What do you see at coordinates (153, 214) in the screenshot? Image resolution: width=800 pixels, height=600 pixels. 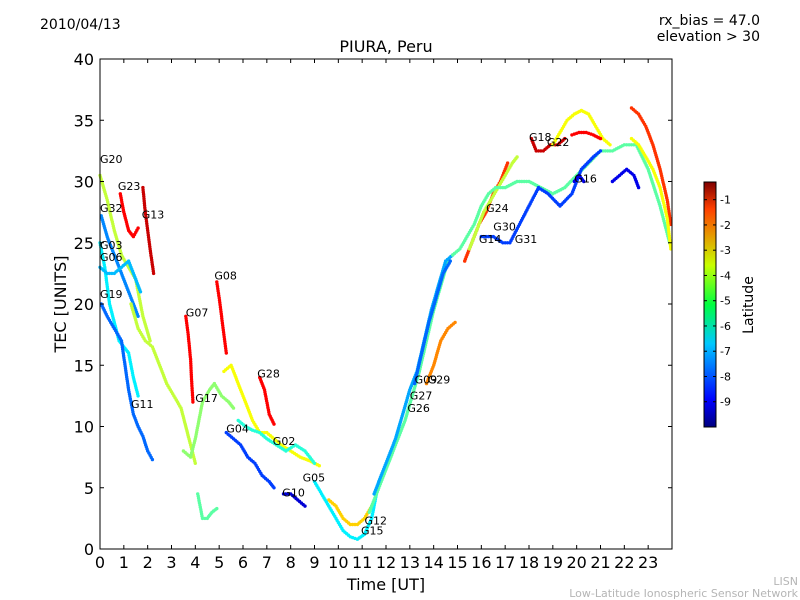 I see `satellite-label-g13: G13` at bounding box center [153, 214].